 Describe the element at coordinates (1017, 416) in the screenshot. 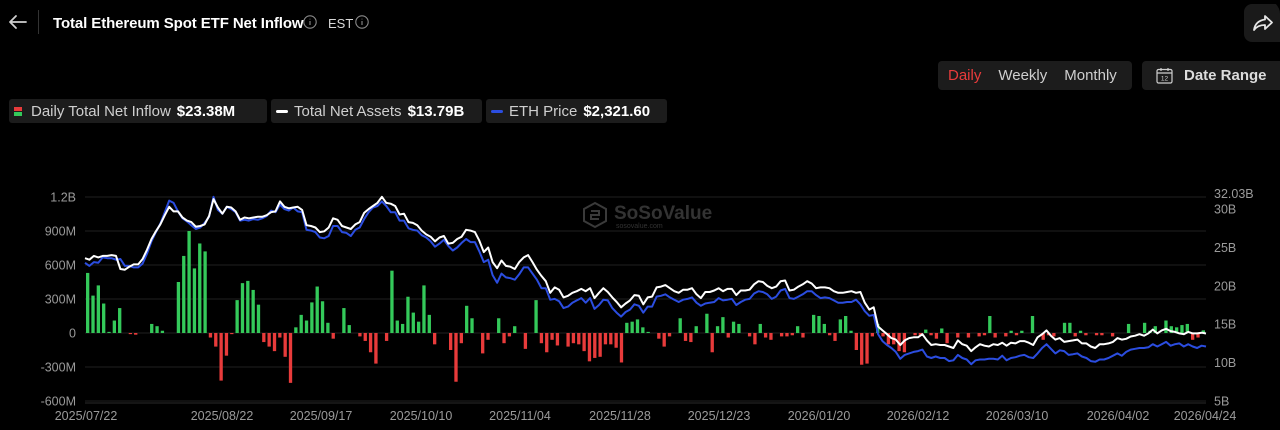

I see `x-tick-label: 2026/03/10` at that location.